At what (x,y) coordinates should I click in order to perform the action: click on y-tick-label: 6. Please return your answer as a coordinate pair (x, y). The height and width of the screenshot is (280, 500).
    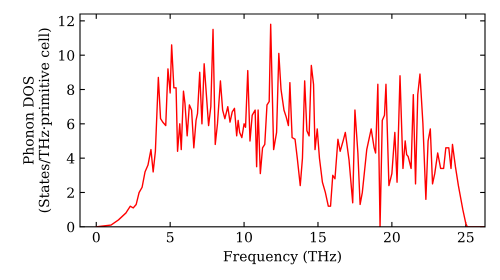
    Looking at the image, I should click on (70, 124).